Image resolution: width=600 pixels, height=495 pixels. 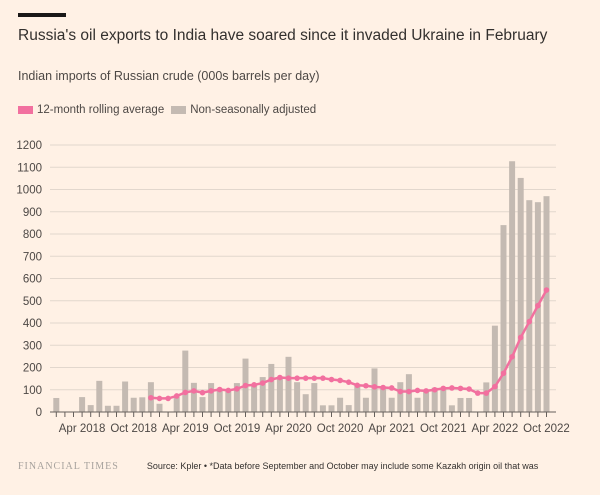 What do you see at coordinates (32, 346) in the screenshot?
I see `y-tick-label: 300` at bounding box center [32, 346].